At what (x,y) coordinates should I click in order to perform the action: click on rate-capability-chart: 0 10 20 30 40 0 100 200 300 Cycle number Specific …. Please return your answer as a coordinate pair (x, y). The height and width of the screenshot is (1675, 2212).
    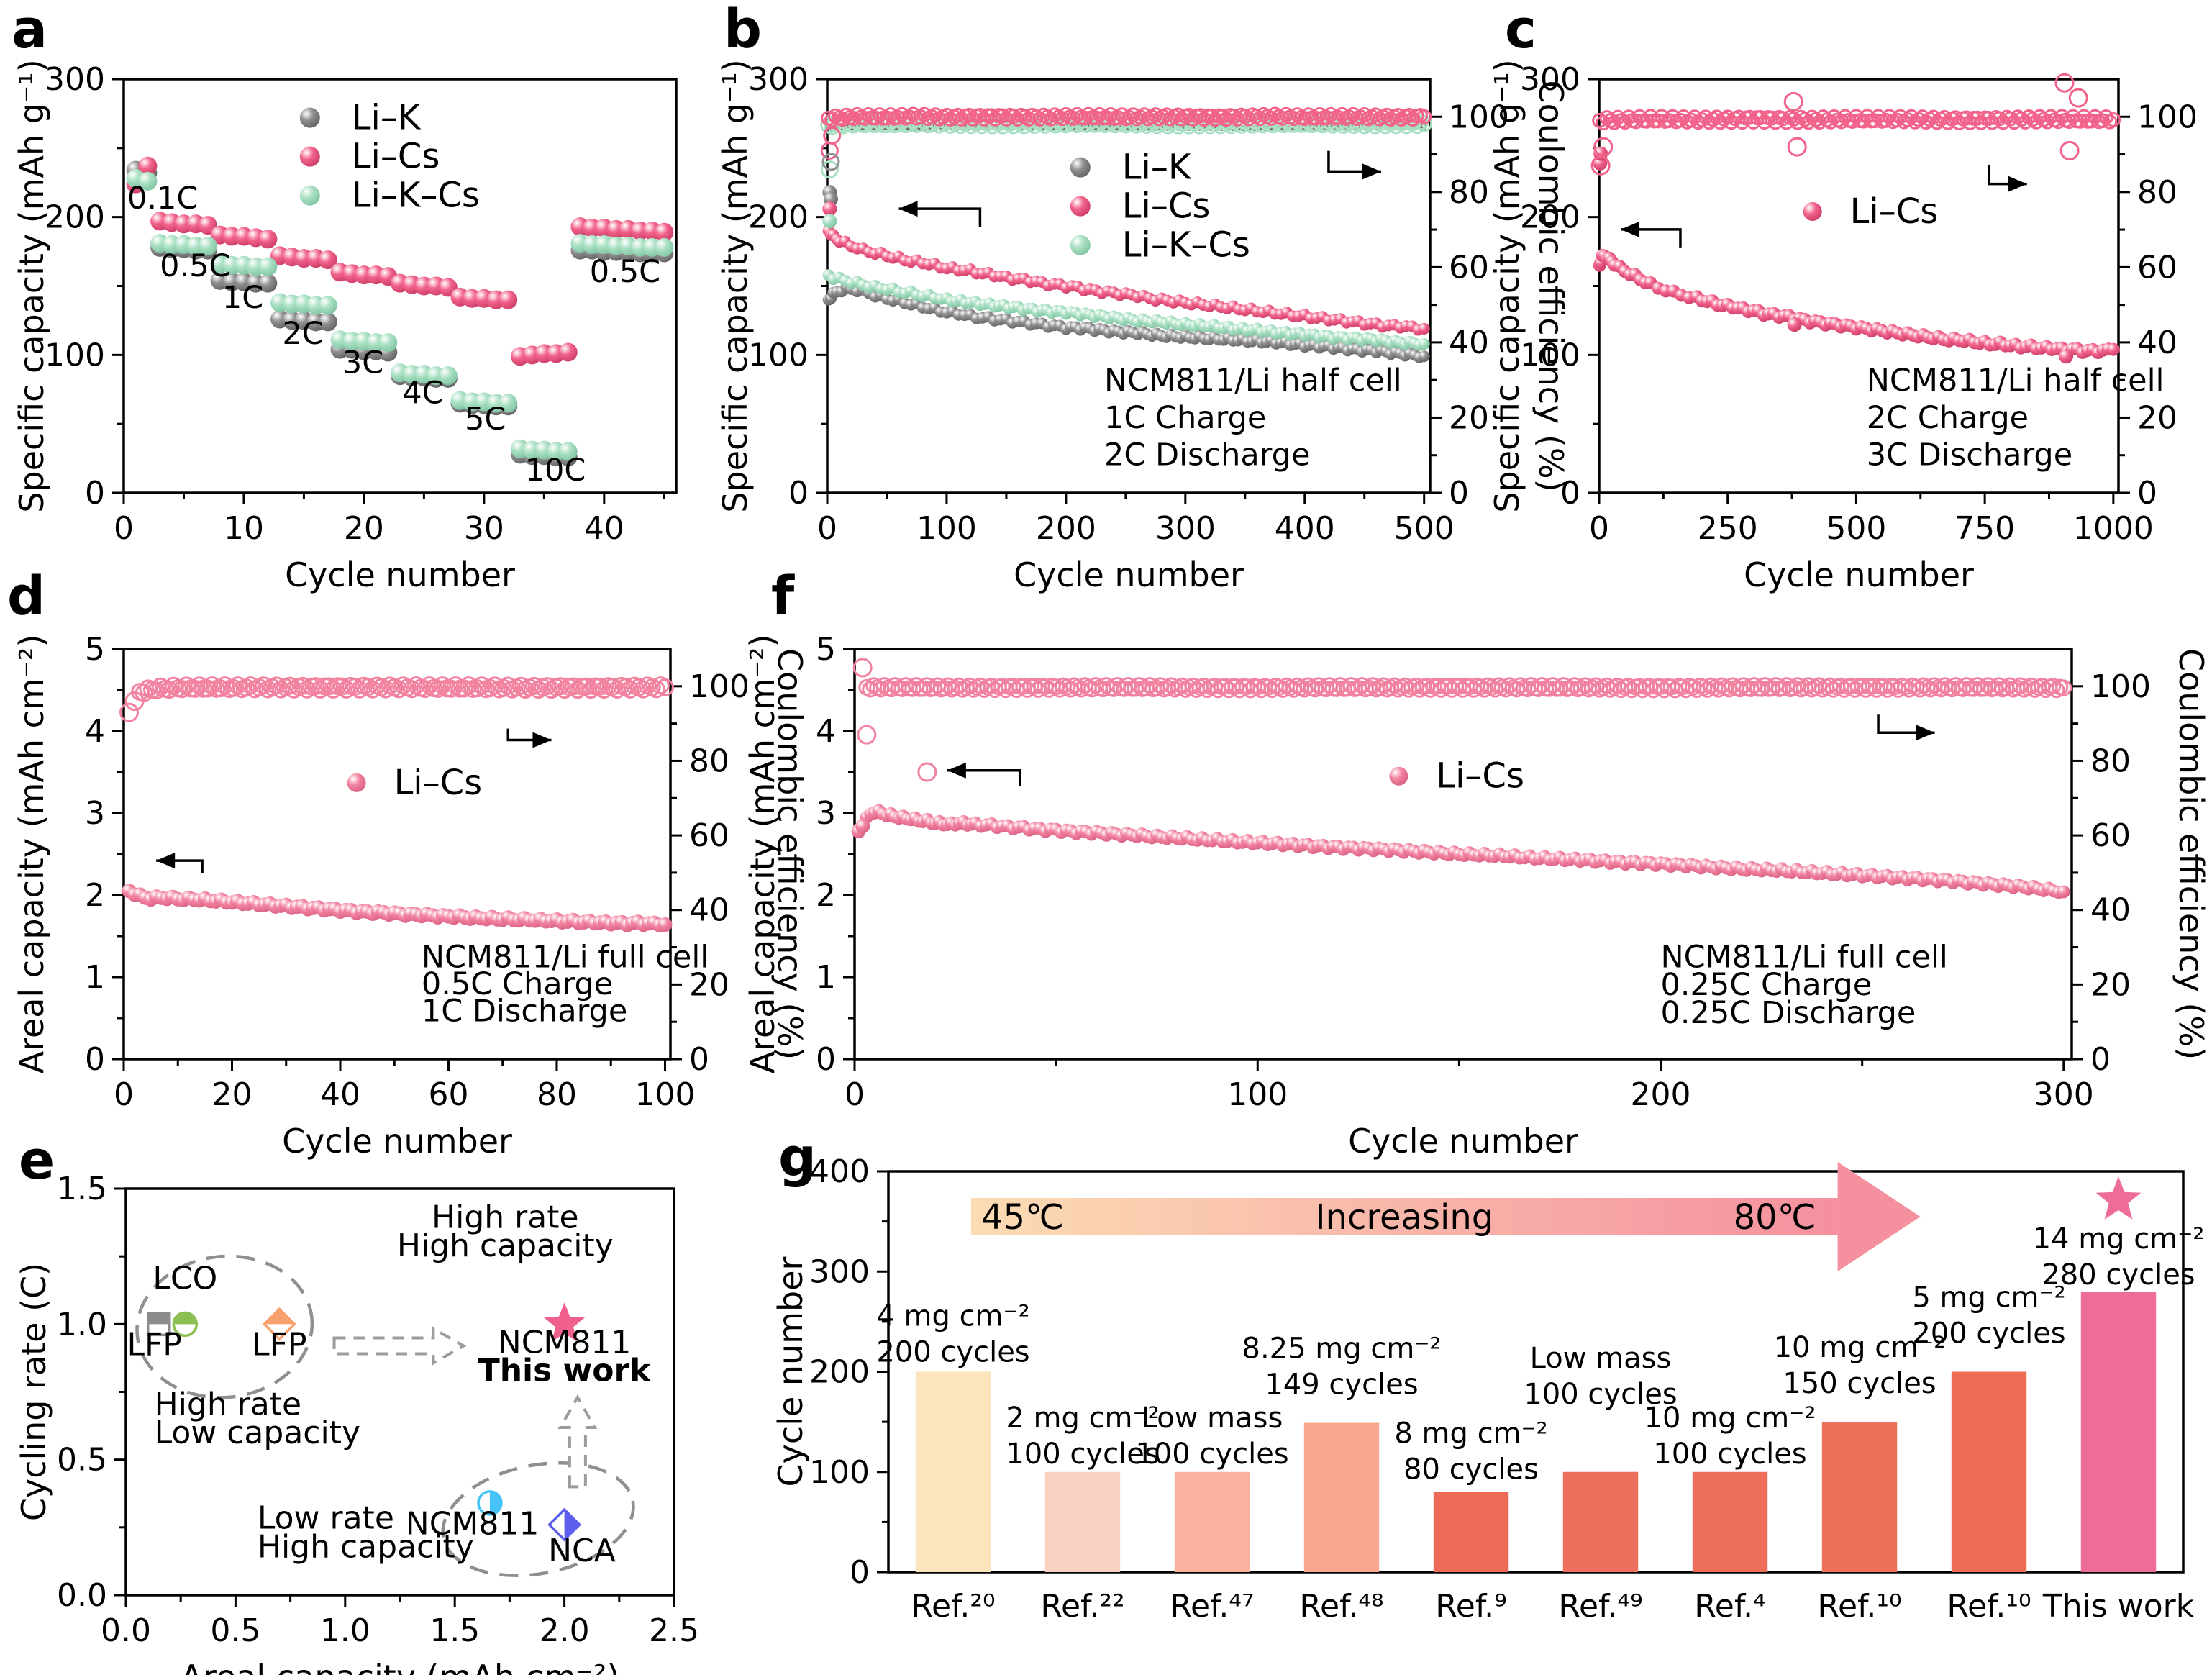
    Looking at the image, I should click on (345, 326).